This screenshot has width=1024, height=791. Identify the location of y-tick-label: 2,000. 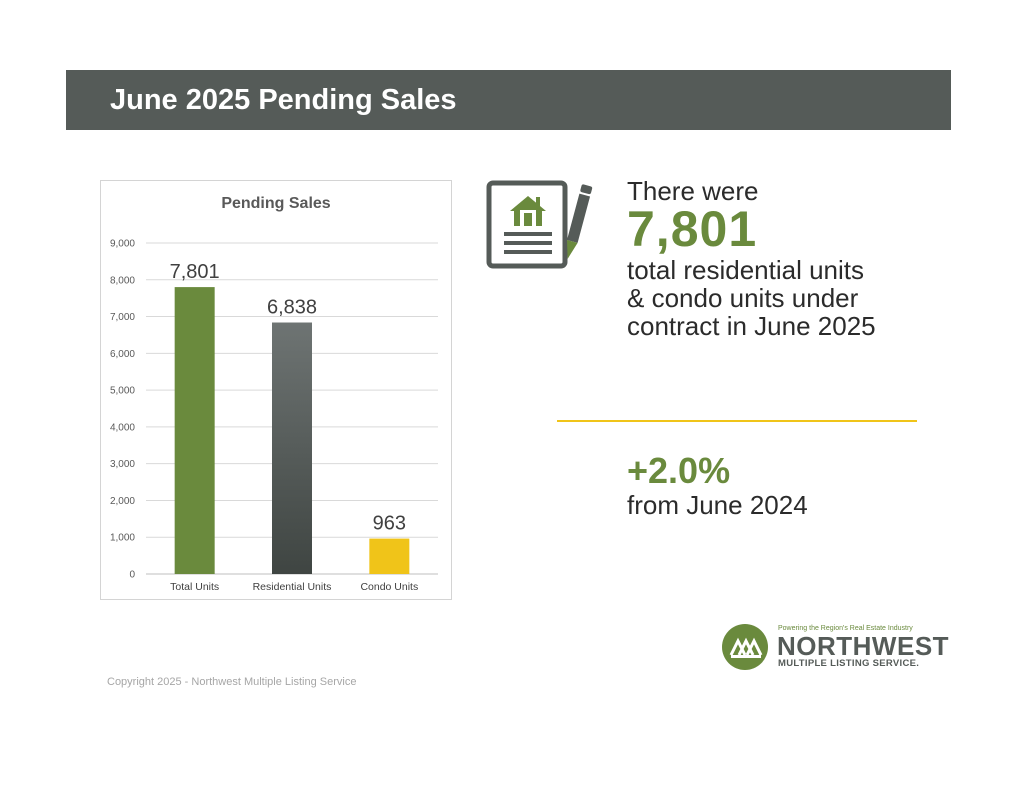
(122, 501).